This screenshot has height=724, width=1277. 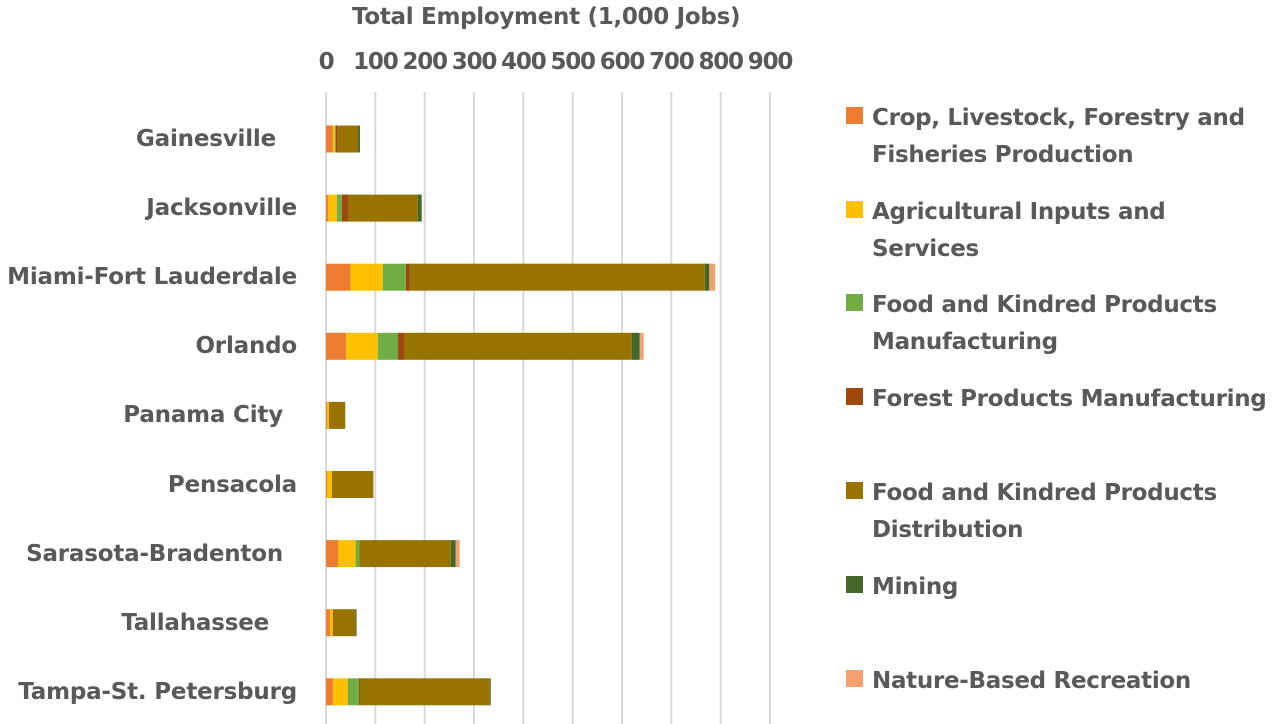 What do you see at coordinates (154, 553) in the screenshot?
I see `category-label: Sarasota-Bradenton` at bounding box center [154, 553].